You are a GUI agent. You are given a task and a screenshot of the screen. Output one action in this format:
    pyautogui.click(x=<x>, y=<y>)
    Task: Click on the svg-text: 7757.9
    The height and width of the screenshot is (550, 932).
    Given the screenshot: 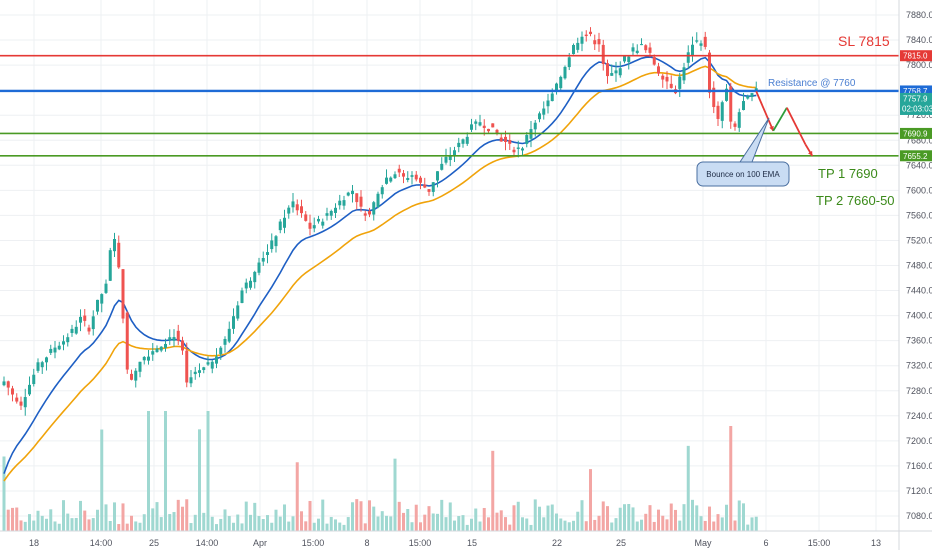 What is the action you would take?
    pyautogui.click(x=915, y=98)
    